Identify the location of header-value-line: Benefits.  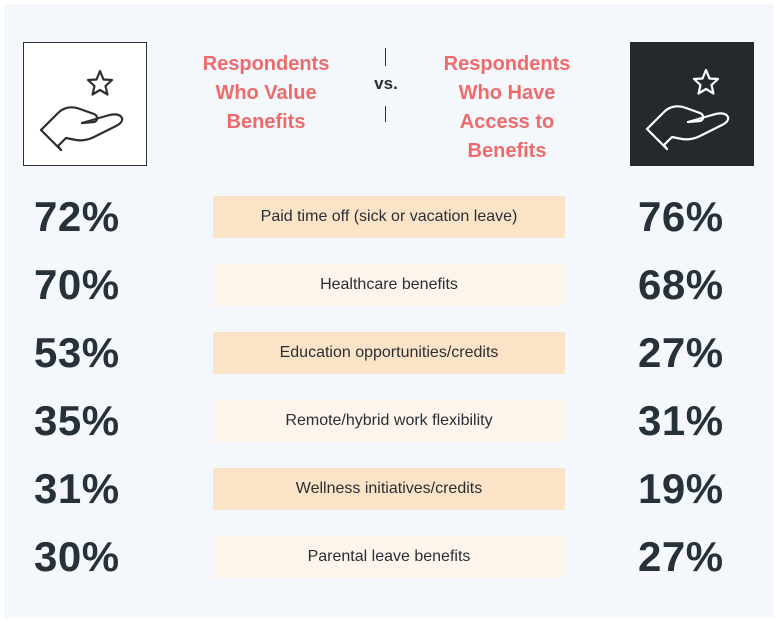
(266, 122).